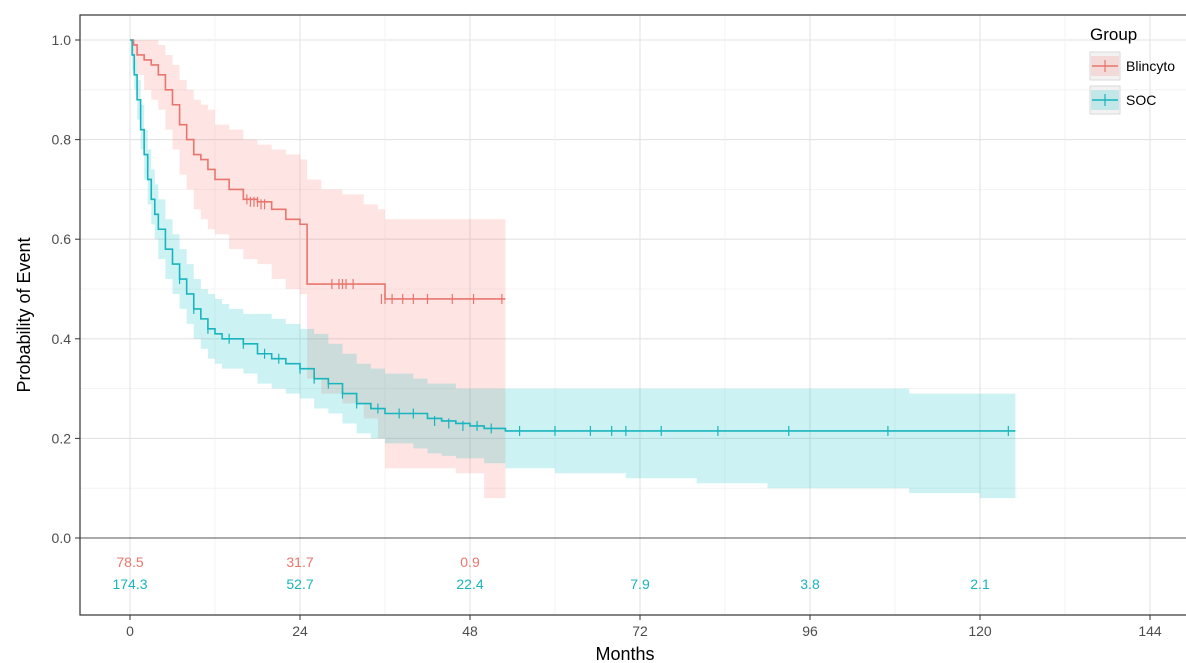  What do you see at coordinates (62, 239) in the screenshot?
I see `y-tick-label: 0.6` at bounding box center [62, 239].